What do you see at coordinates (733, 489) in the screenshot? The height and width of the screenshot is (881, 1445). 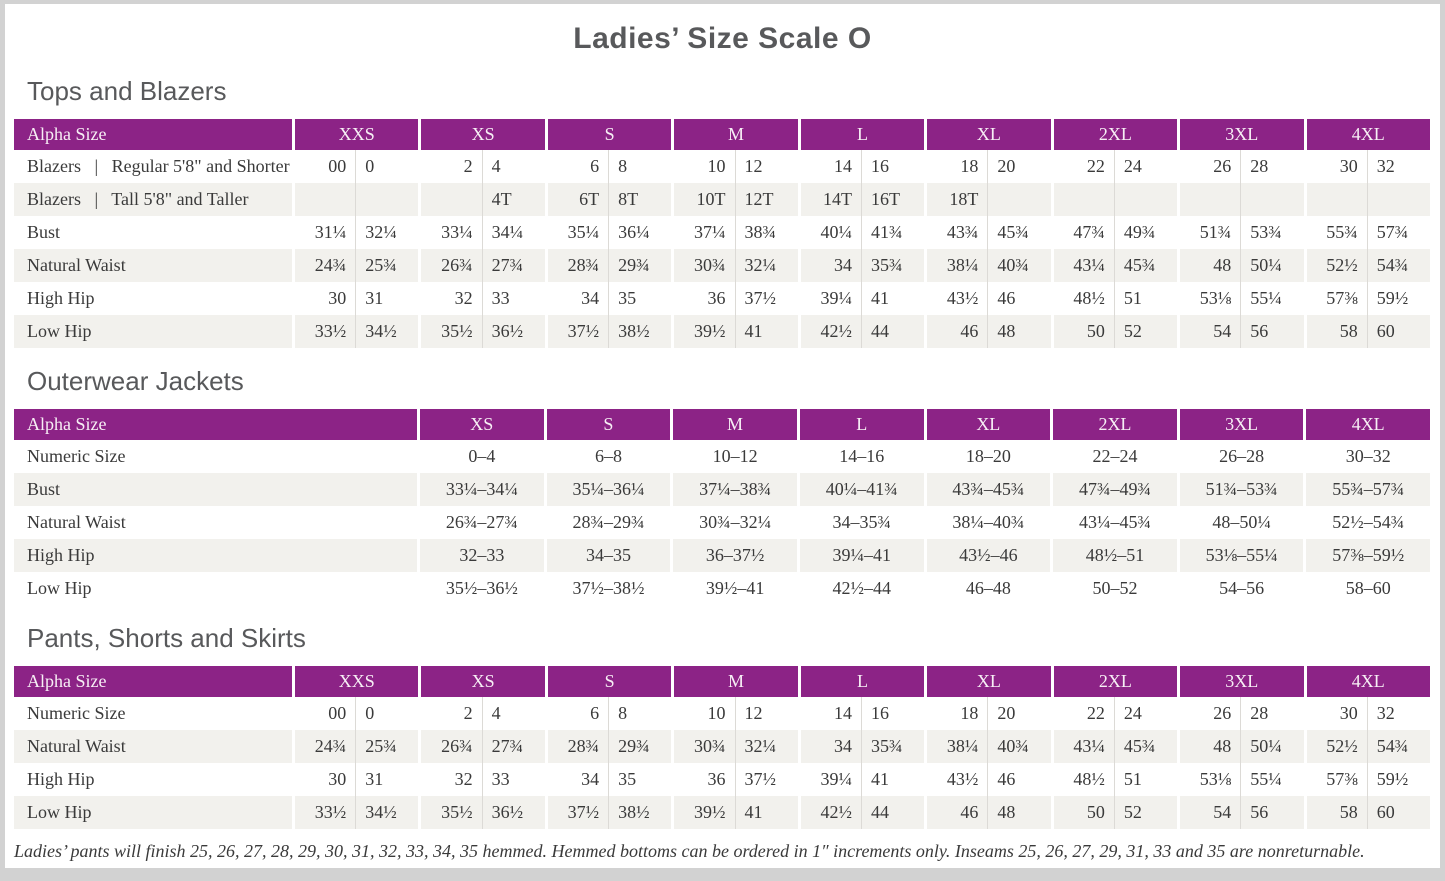 I see `value-cell: 37¼–38¾` at bounding box center [733, 489].